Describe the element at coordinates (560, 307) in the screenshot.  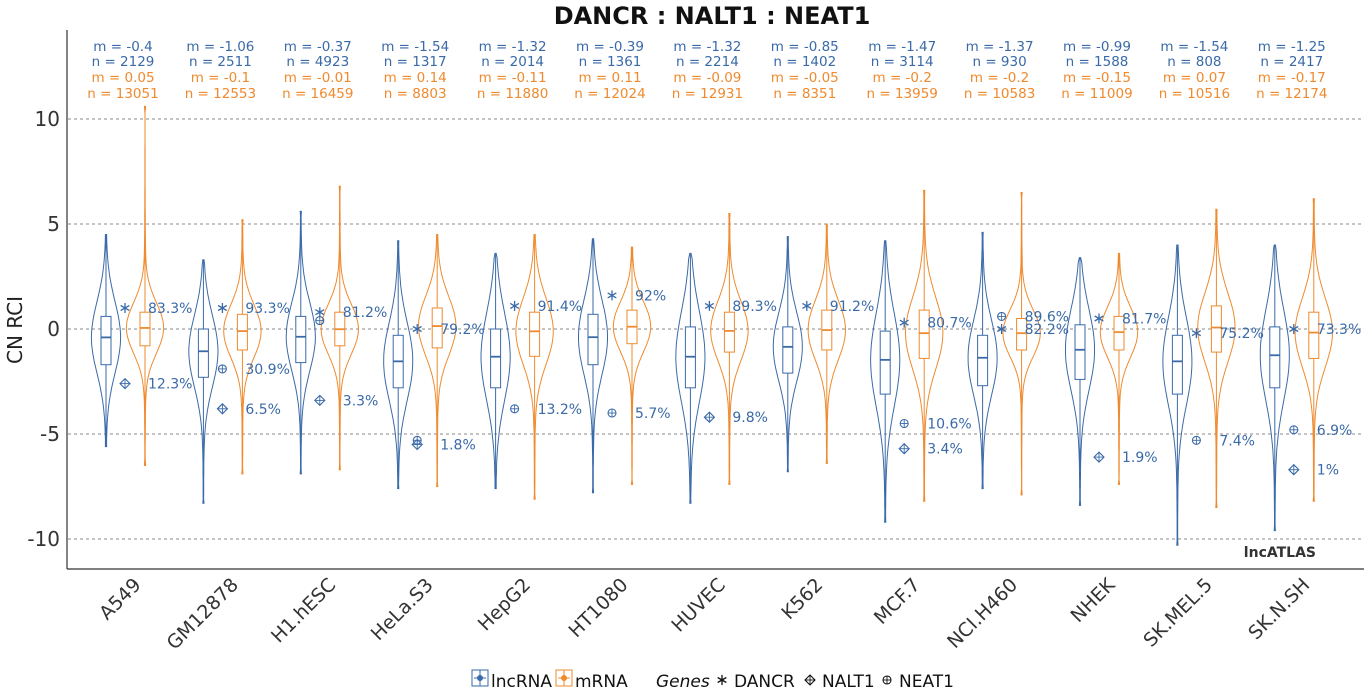
I see `gene-percent-label: 91.4%` at that location.